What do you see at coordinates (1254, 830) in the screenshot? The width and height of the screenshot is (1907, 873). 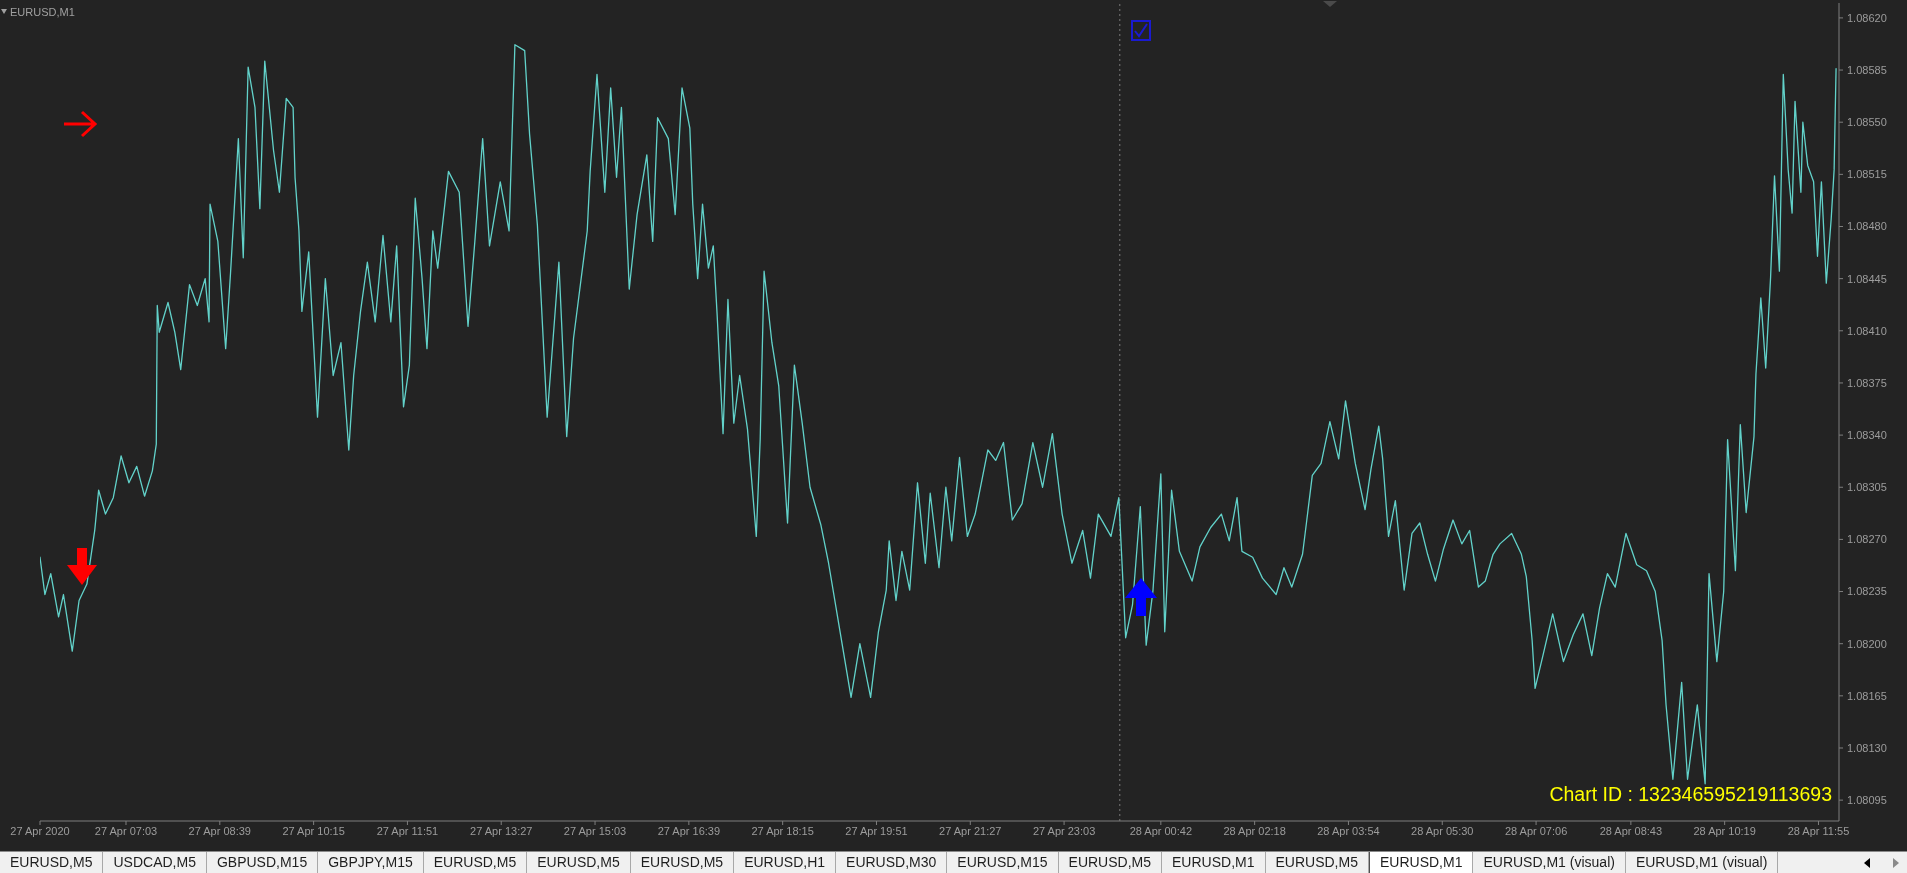 I see `x-tick-label: 28 Apr 02:18` at bounding box center [1254, 830].